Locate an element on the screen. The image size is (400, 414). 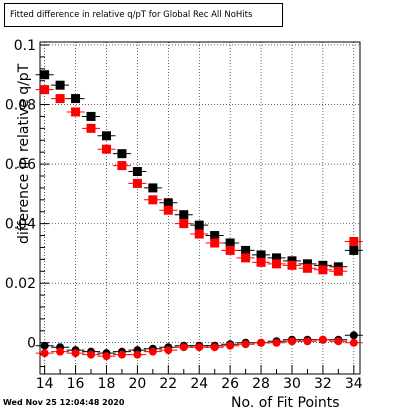
x-tick-label: 22 is located at coordinates (168, 384).